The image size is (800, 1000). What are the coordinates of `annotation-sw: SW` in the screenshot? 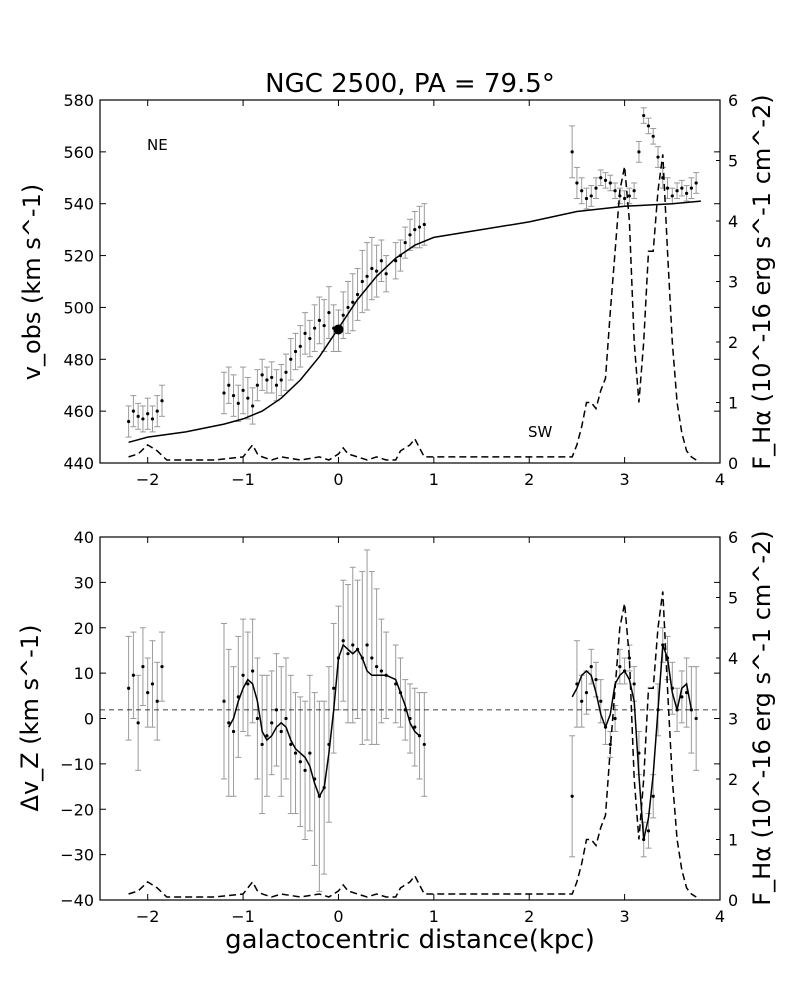 It's located at (540, 432).